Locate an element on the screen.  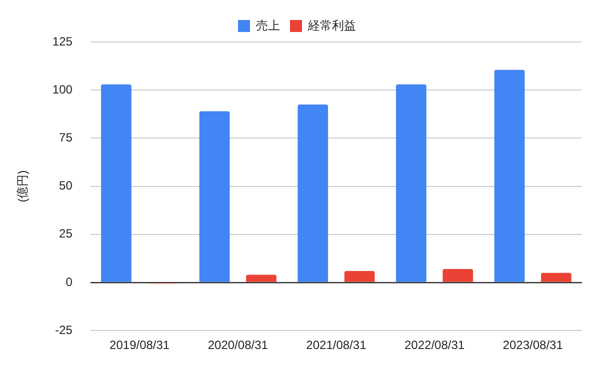
y-tick-label: 125 is located at coordinates (62, 41).